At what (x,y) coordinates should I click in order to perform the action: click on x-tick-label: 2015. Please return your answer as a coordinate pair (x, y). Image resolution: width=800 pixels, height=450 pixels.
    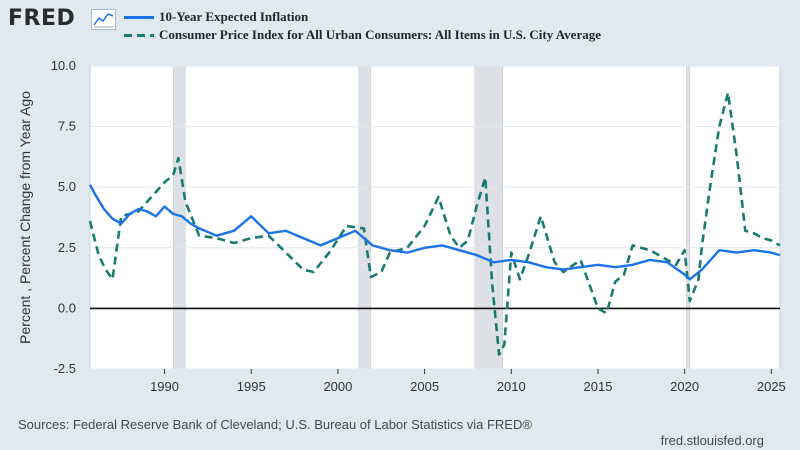
    Looking at the image, I should click on (598, 386).